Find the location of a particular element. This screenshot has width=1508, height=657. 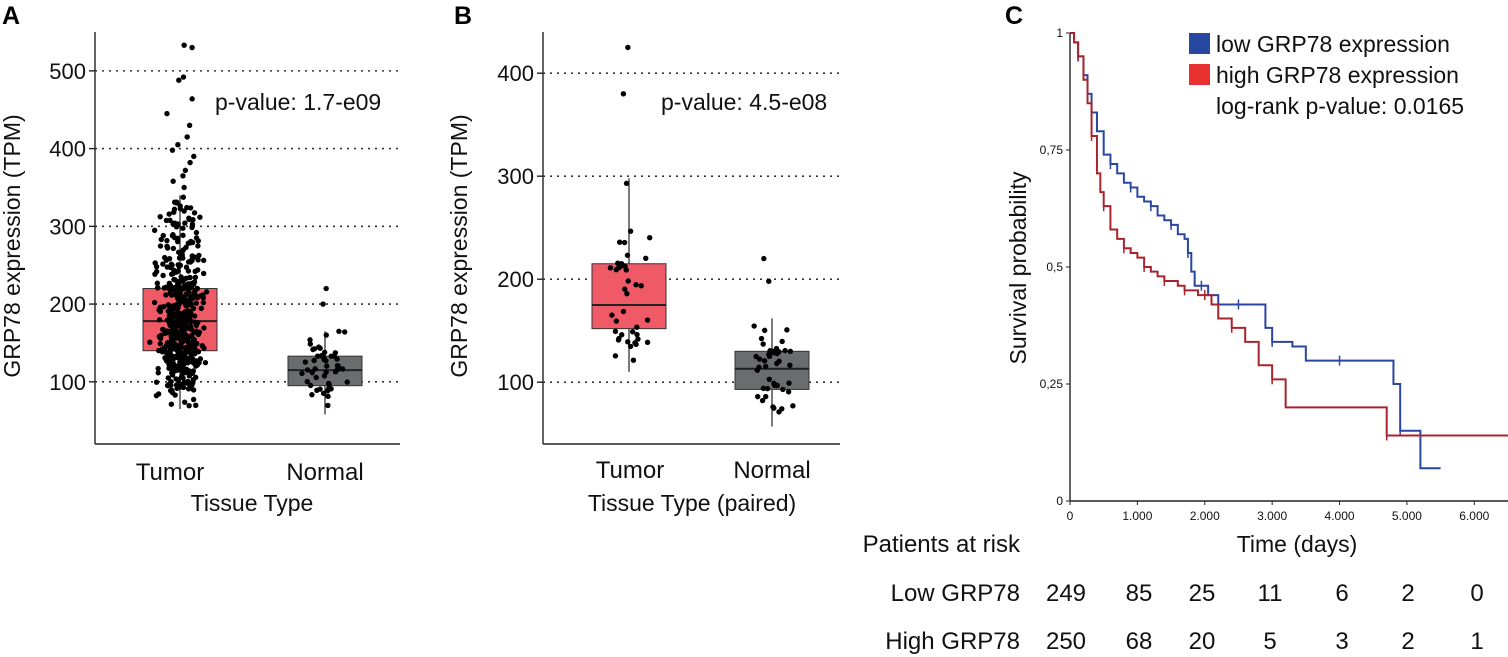

panel-c-x-tick-label: 0 is located at coordinates (1070, 516).